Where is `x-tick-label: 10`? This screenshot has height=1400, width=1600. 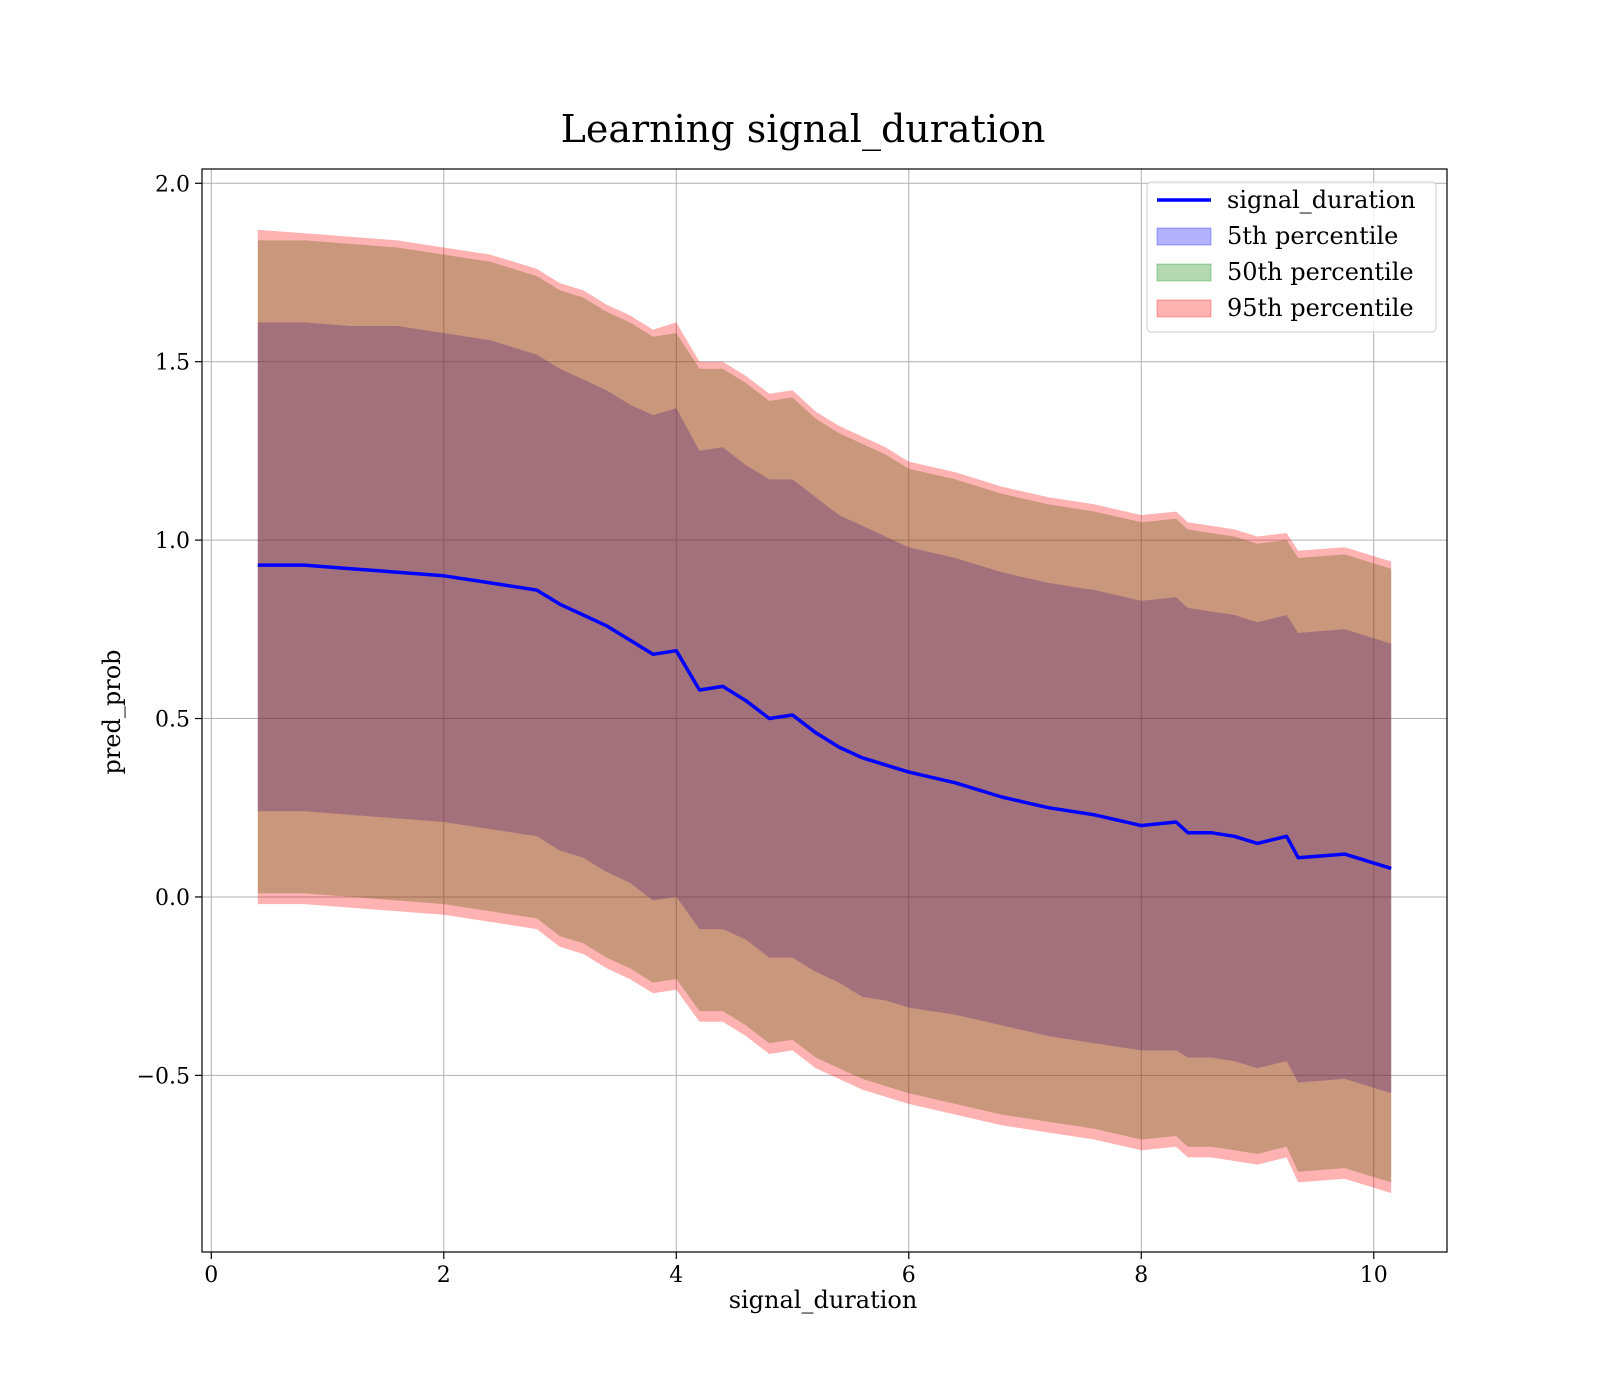 x-tick-label: 10 is located at coordinates (1374, 1275).